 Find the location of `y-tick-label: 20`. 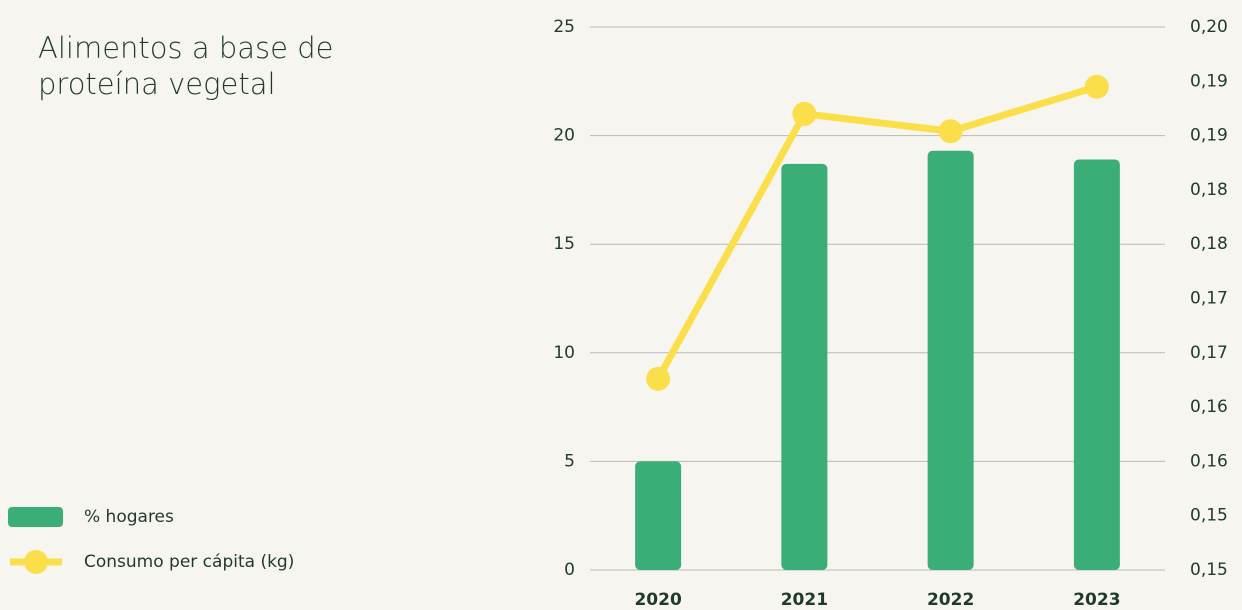

y-tick-label: 20 is located at coordinates (564, 136).